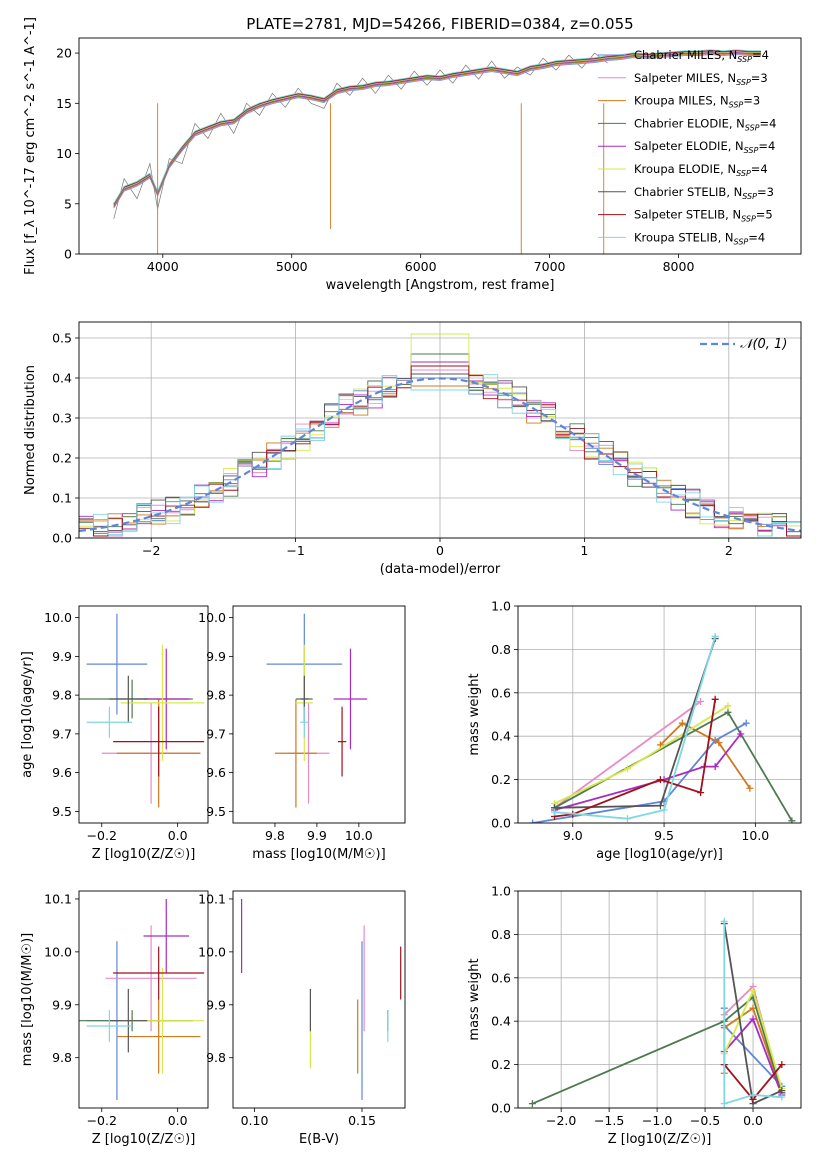  I want to click on y-axis-label: age [log10(age/yr)], so click(27, 714).